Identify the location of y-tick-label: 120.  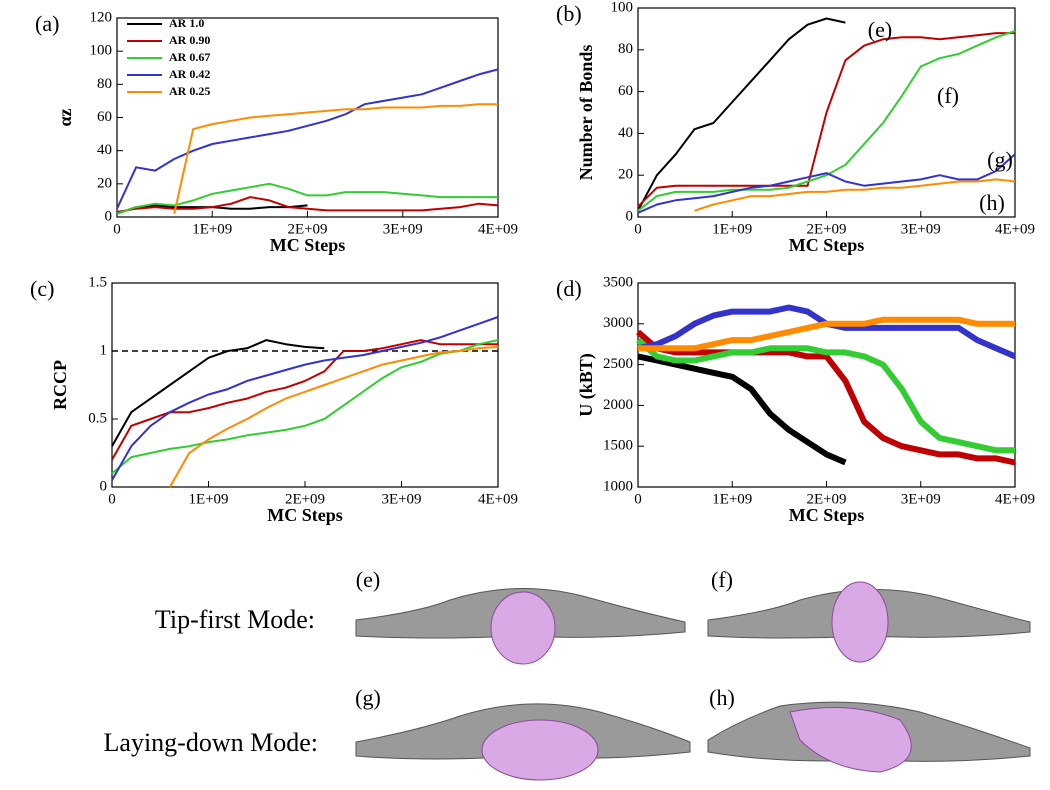
(101, 17).